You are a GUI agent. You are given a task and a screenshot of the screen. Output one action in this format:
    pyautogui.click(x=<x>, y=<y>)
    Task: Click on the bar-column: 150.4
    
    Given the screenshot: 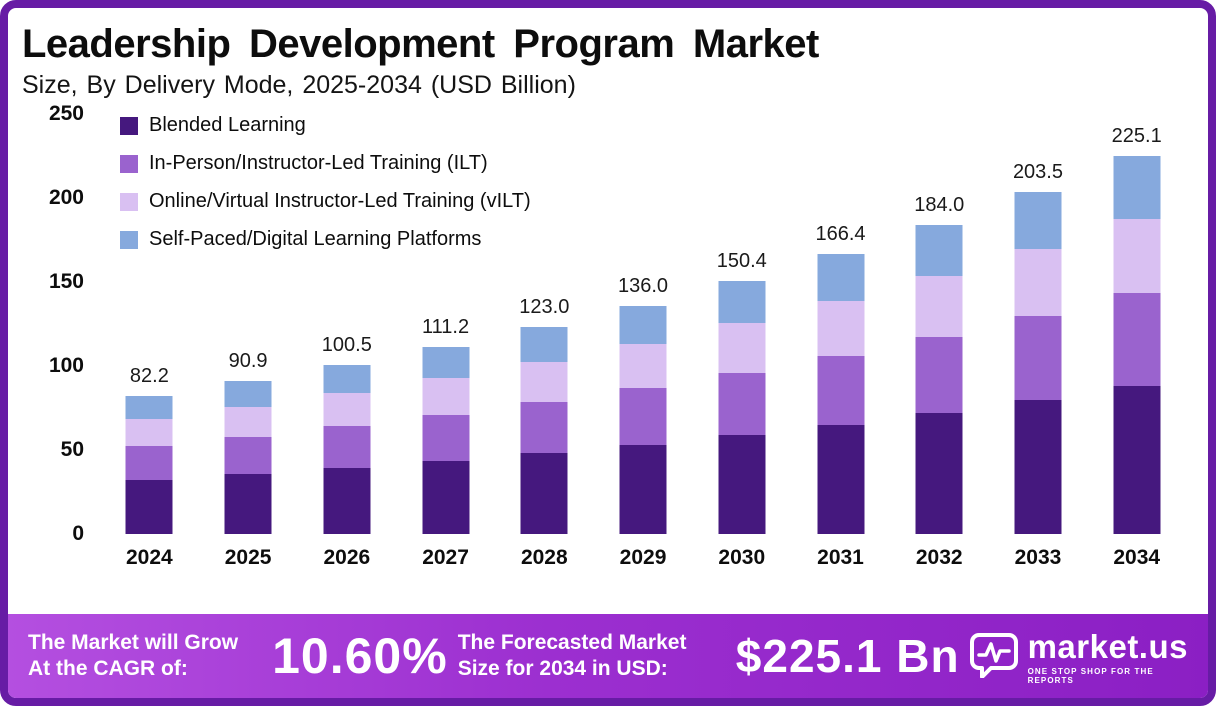 What is the action you would take?
    pyautogui.click(x=741, y=324)
    